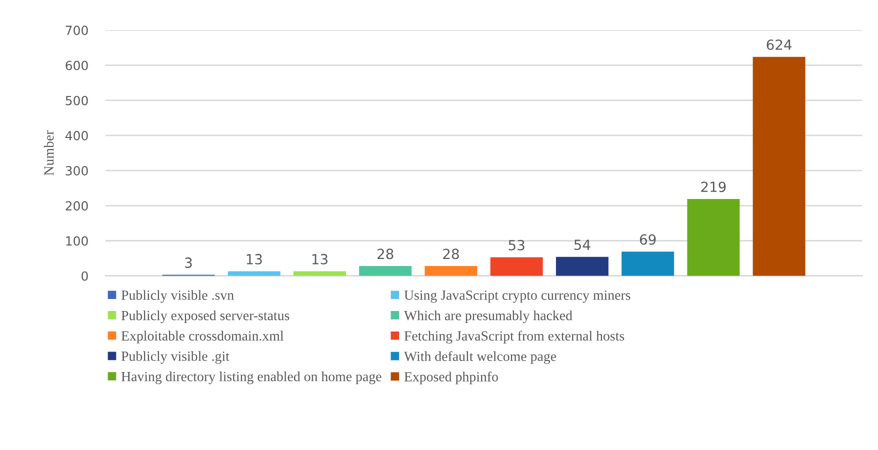 This screenshot has height=450, width=878. Describe the element at coordinates (713, 187) in the screenshot. I see `data-label: 219` at that location.